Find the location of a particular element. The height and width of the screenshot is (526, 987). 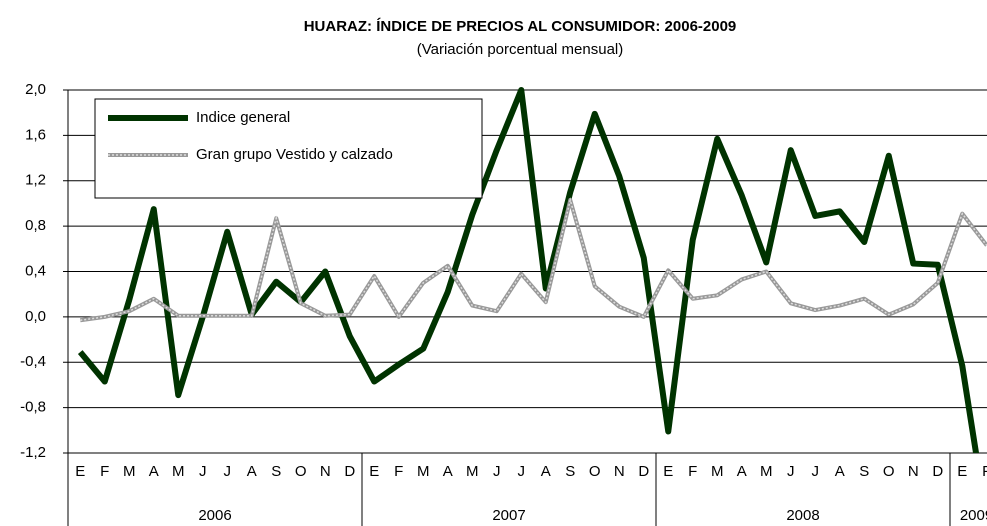

y-tick-label: 0,0 is located at coordinates (35, 316).